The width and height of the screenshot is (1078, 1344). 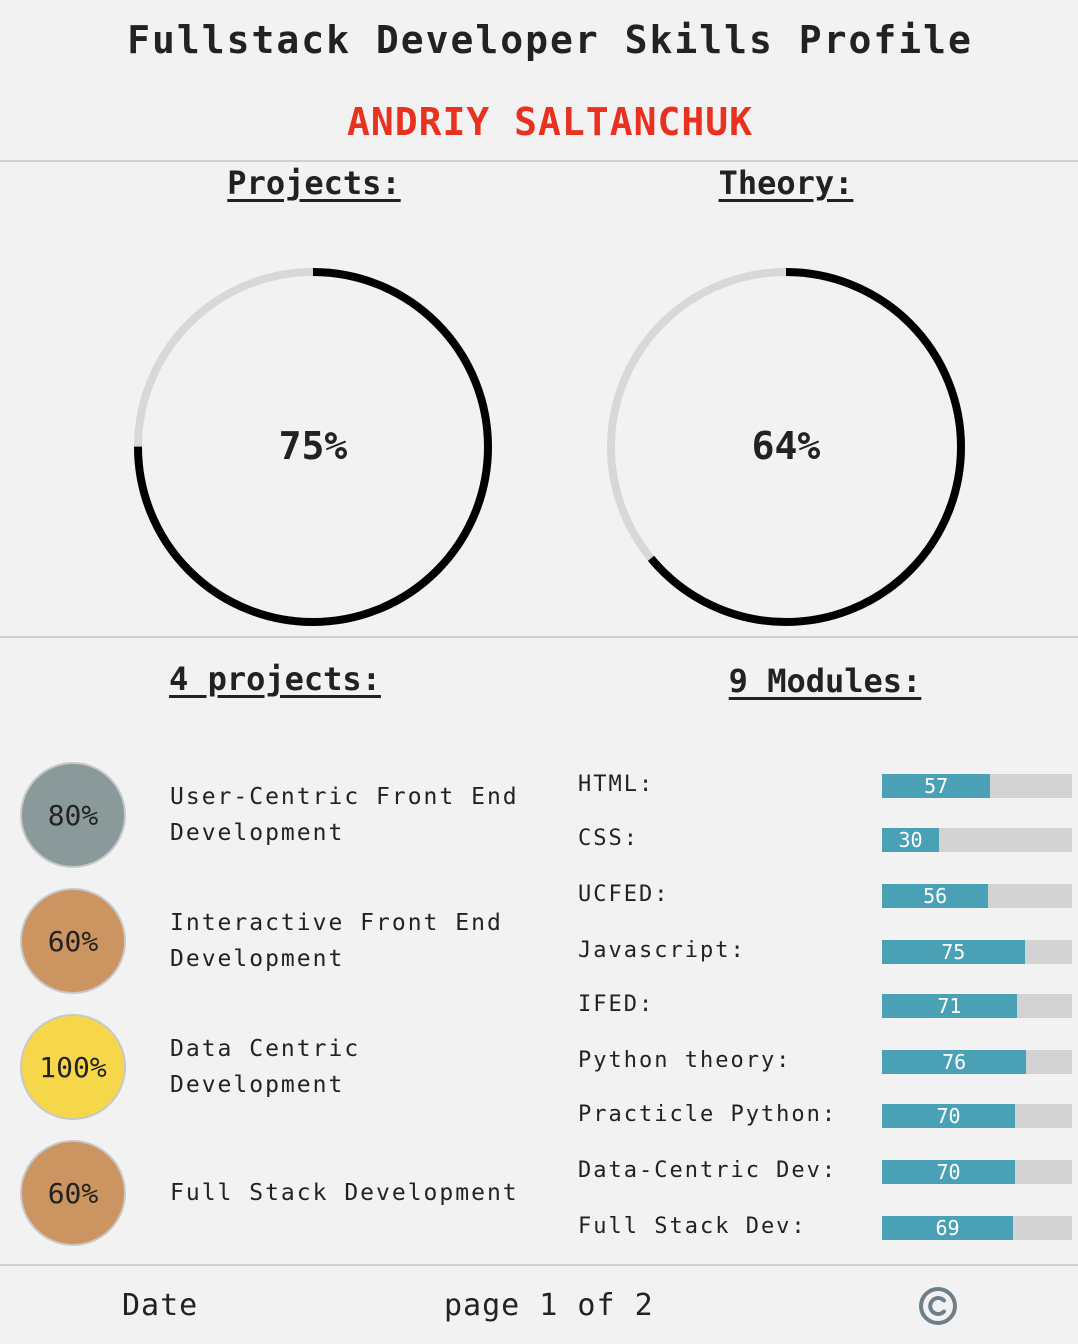 I want to click on module-bar-fill: 75, so click(x=953, y=952).